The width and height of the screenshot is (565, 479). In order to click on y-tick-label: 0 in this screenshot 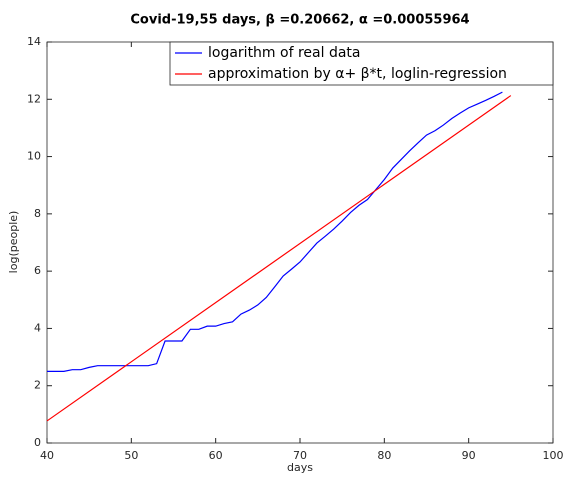, I will do `click(37, 442)`.